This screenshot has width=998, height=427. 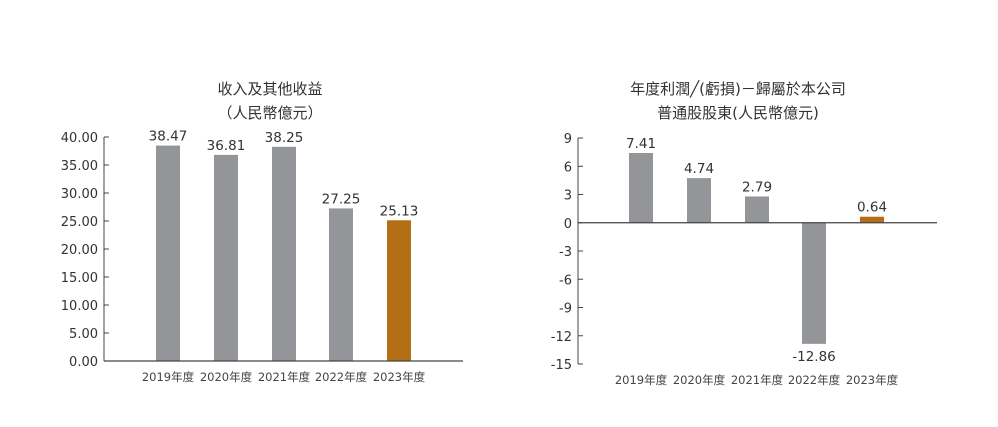 What do you see at coordinates (757, 187) in the screenshot?
I see `data-label: 2.79` at bounding box center [757, 187].